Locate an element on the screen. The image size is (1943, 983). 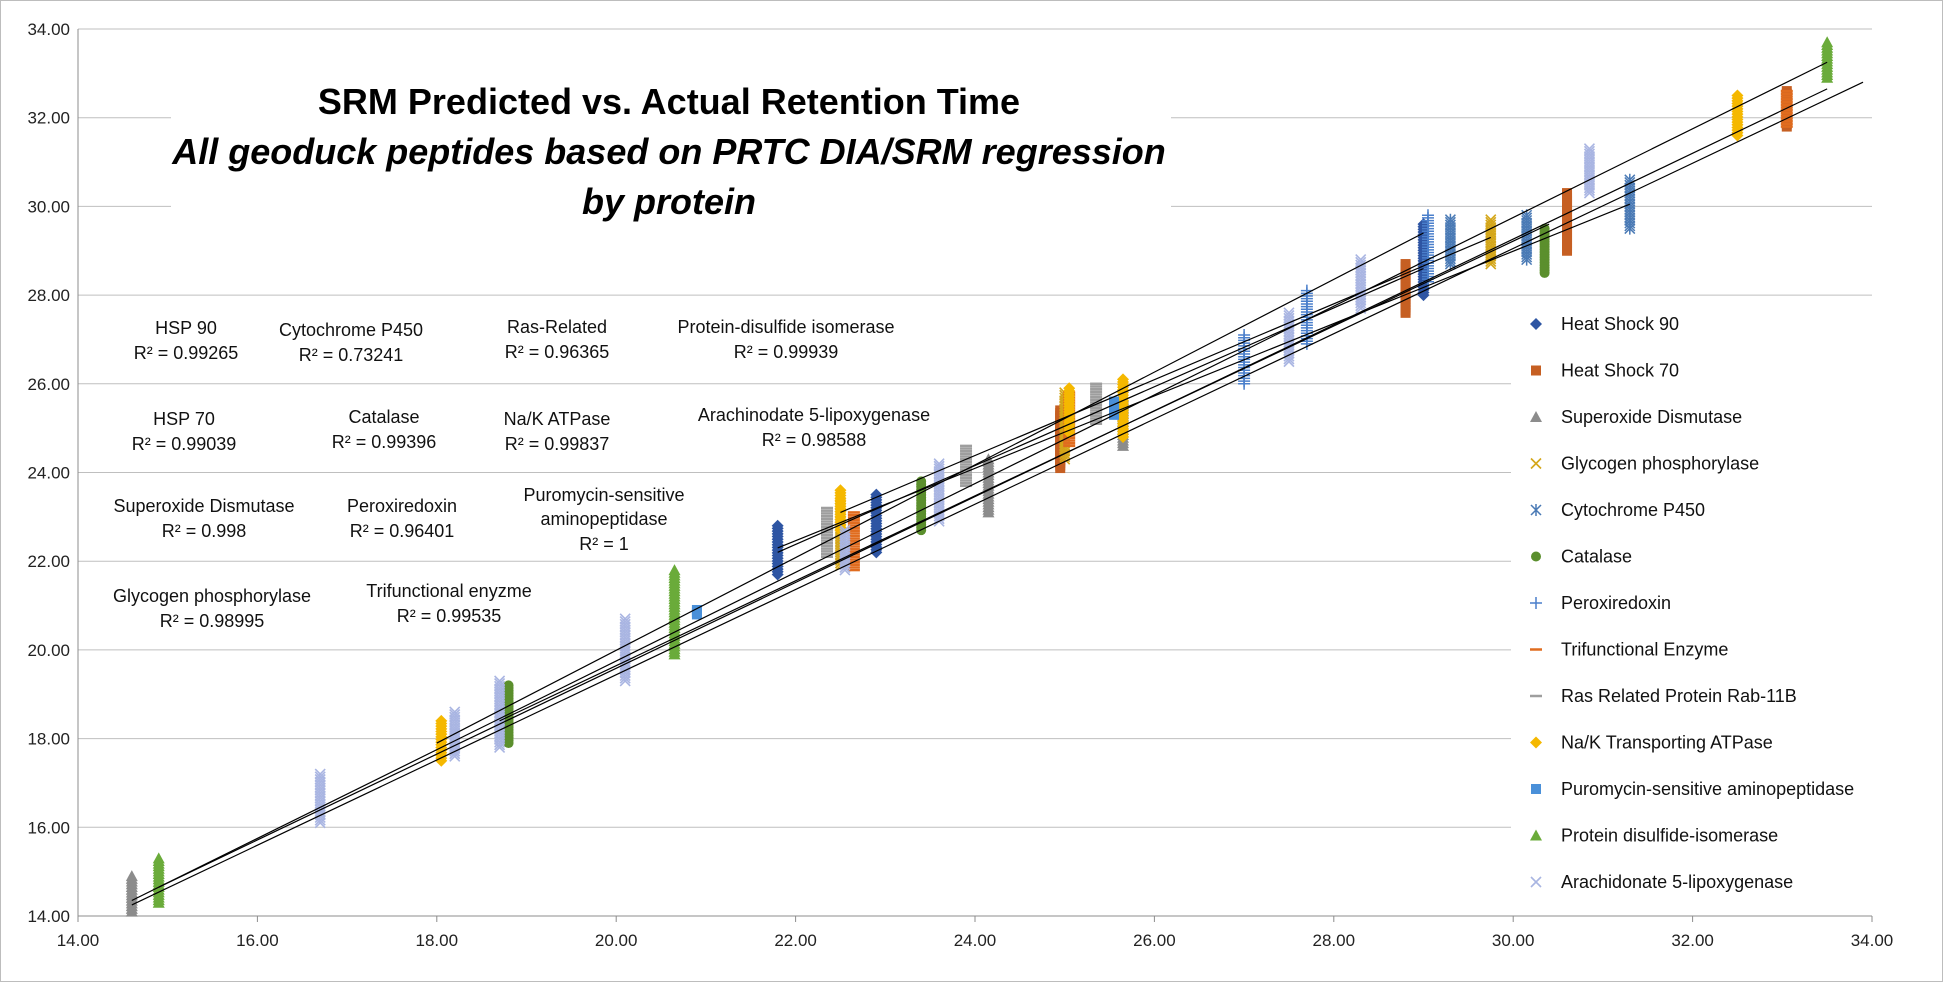
title-background is located at coordinates (671, 141).